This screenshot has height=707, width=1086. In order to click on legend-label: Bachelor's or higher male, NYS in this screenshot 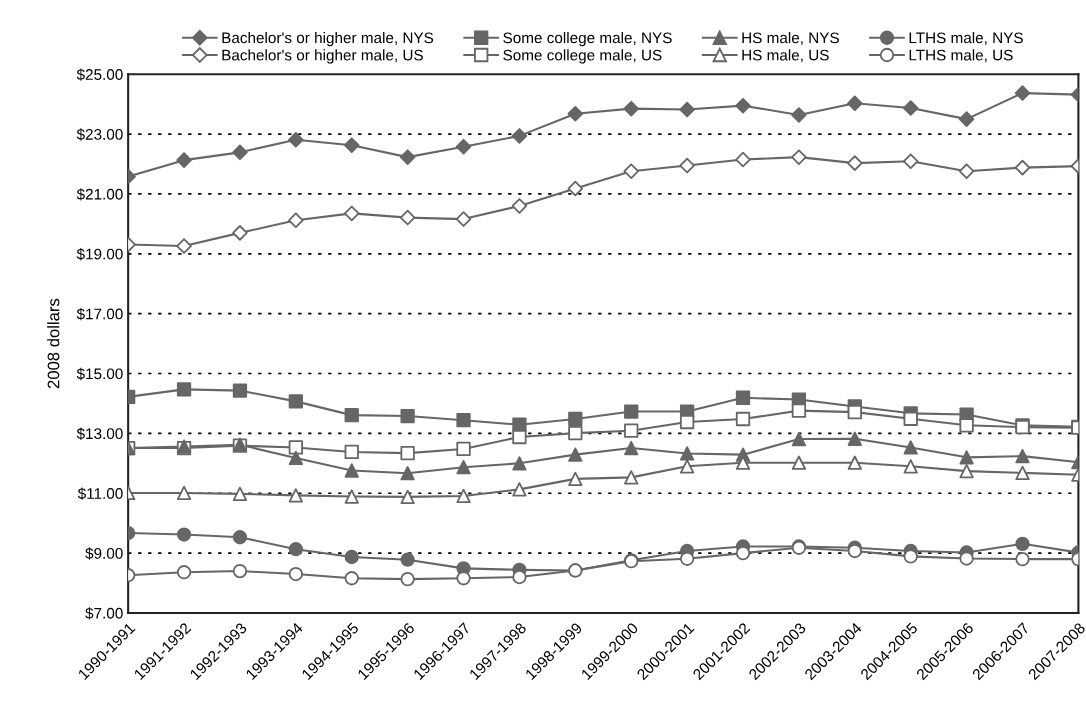, I will do `click(328, 39)`.